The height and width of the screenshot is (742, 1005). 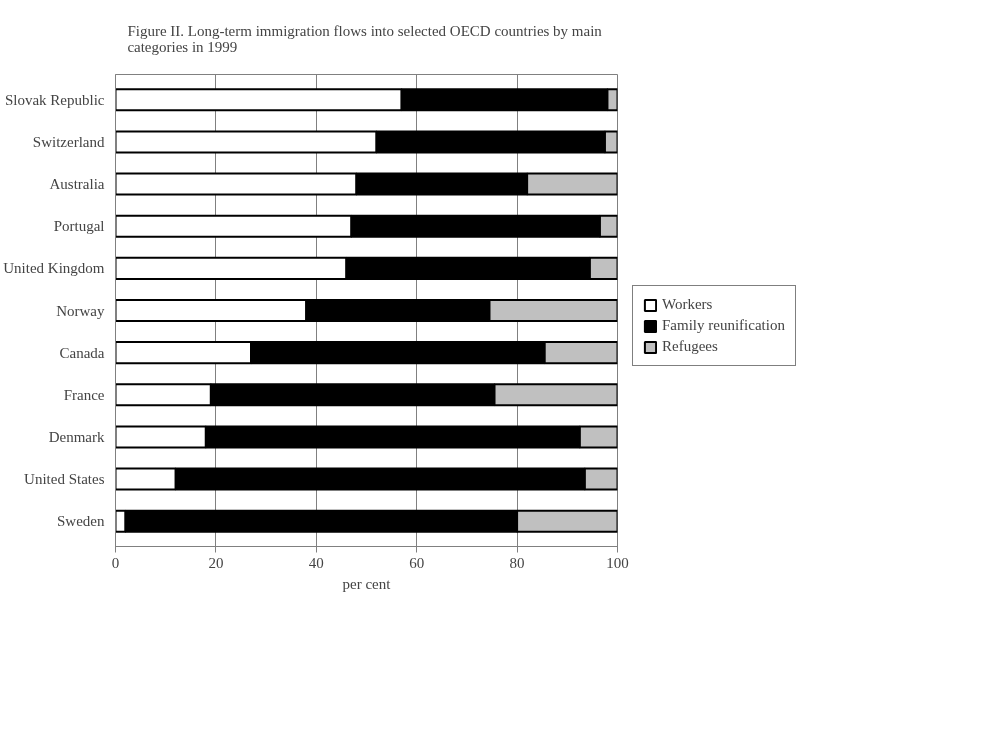 I want to click on x-axis-title: per cent, so click(x=367, y=583).